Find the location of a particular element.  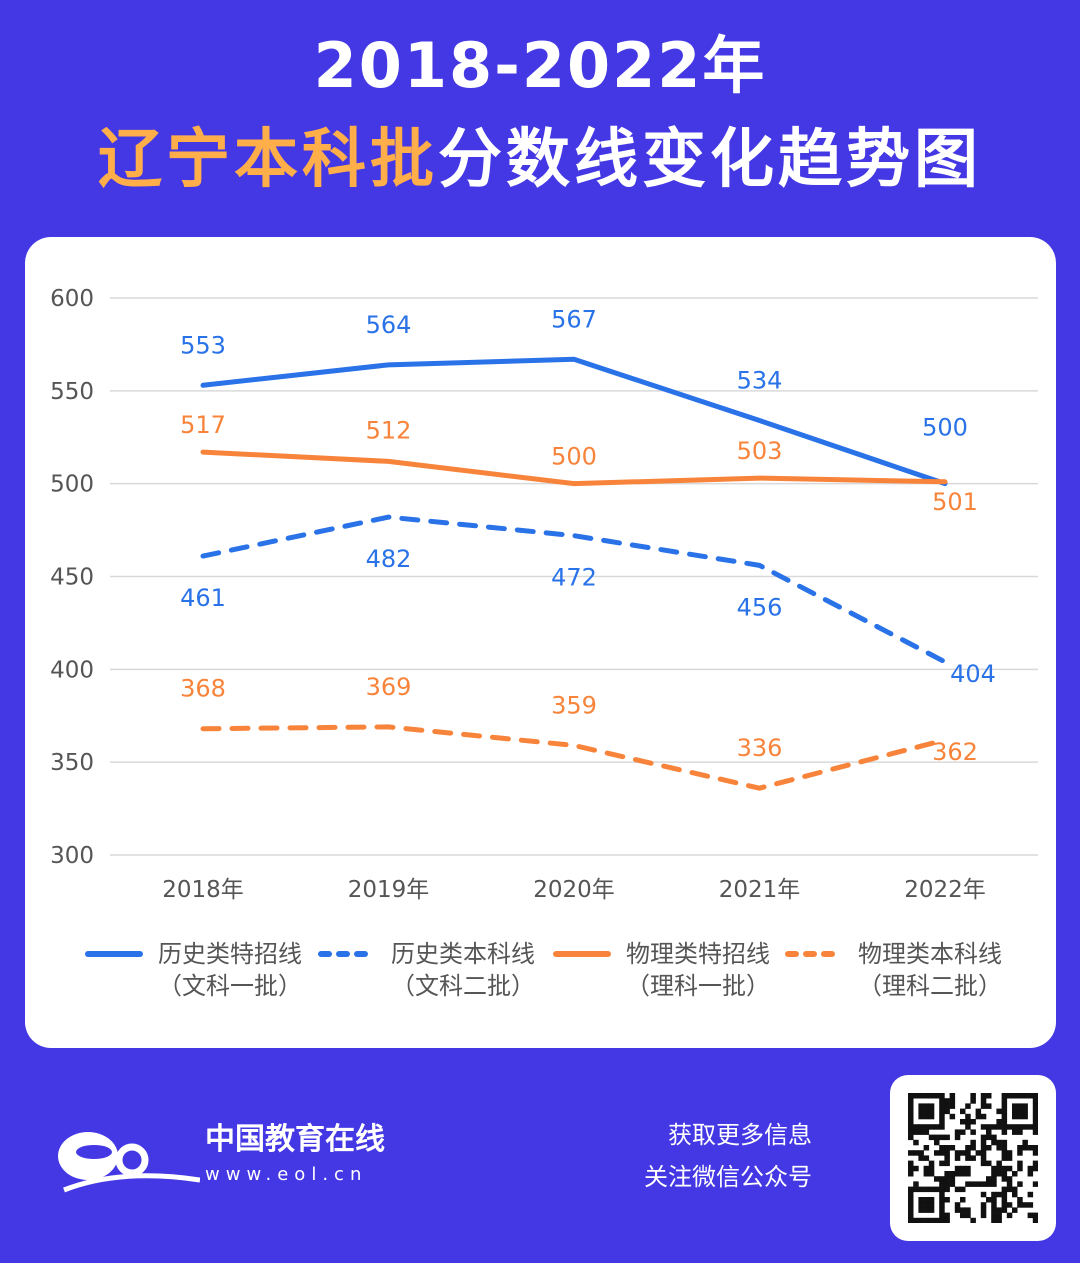

title-main: 辽宁本科批分数线变化趋势图 is located at coordinates (540, 160).